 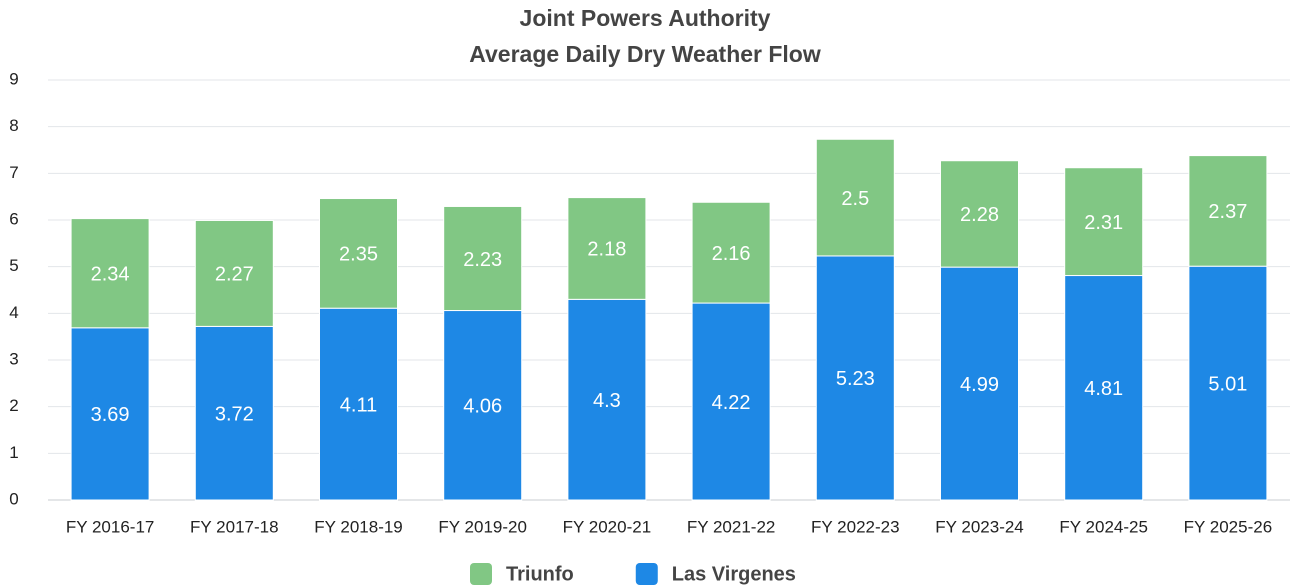 What do you see at coordinates (358, 526) in the screenshot?
I see `x-tick-label: FY 2018-19` at bounding box center [358, 526].